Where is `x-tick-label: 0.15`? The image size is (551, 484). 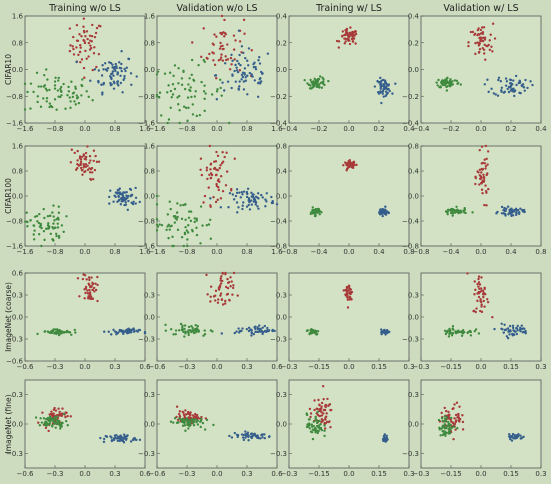 x-tick-label: 0.15 is located at coordinates (511, 367).